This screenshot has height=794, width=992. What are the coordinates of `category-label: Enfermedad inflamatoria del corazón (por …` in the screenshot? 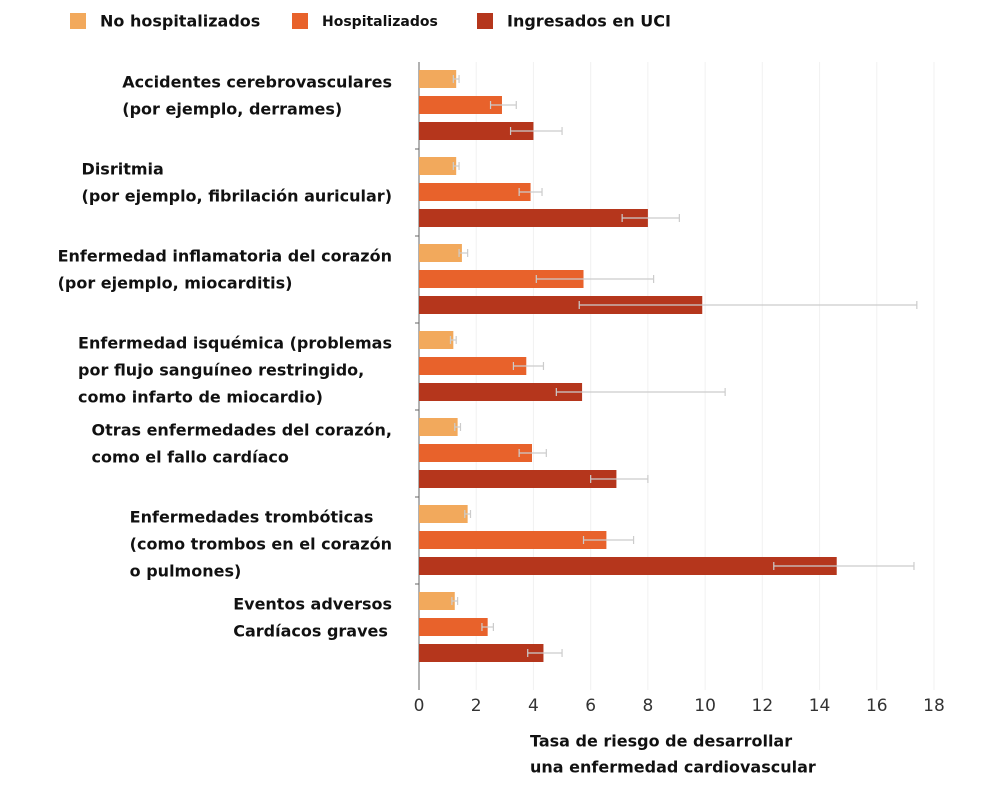 It's located at (225, 270).